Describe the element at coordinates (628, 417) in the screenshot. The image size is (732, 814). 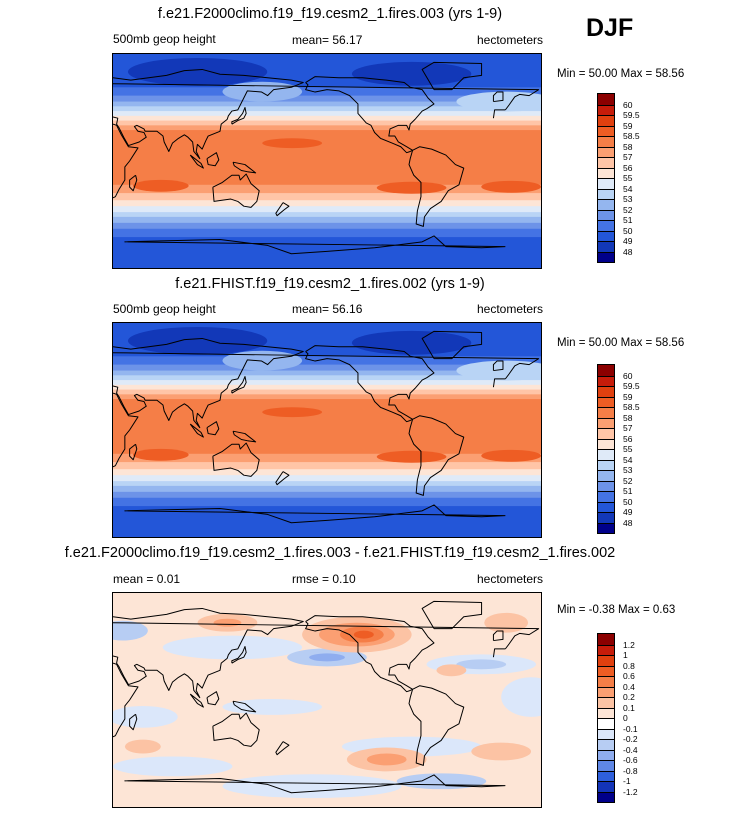
I see `colorbar-tick-label: 58` at that location.